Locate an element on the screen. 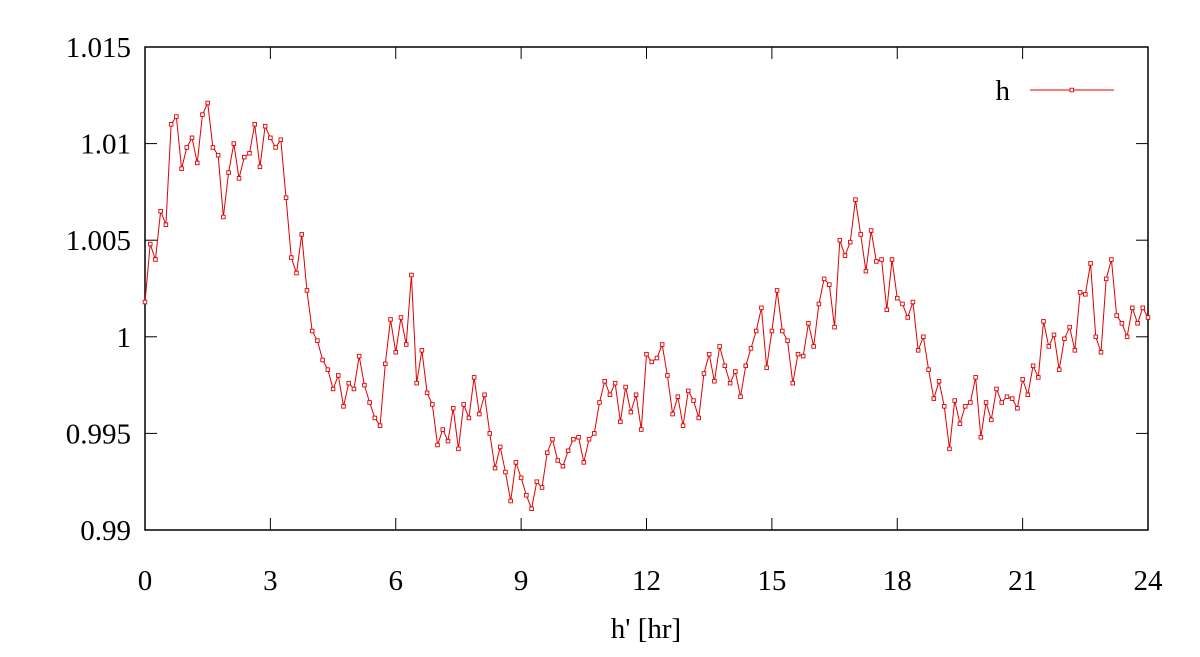  y-tick-label: 1 is located at coordinates (124, 338).